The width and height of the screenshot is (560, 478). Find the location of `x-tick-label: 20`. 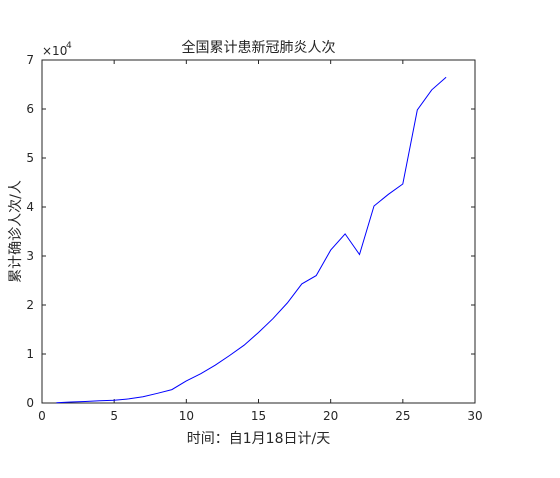

x-tick-label: 20 is located at coordinates (330, 416).